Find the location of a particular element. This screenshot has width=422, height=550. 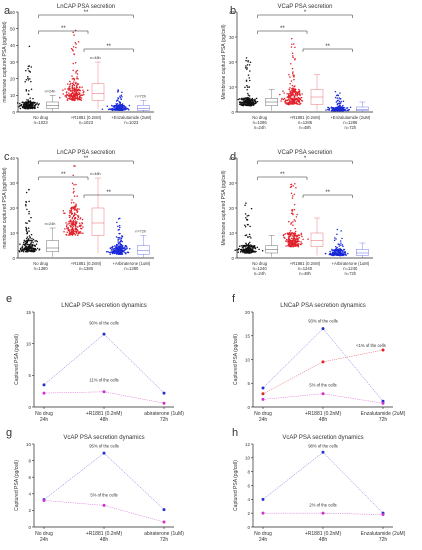

panel-letter: e is located at coordinates (9, 299).